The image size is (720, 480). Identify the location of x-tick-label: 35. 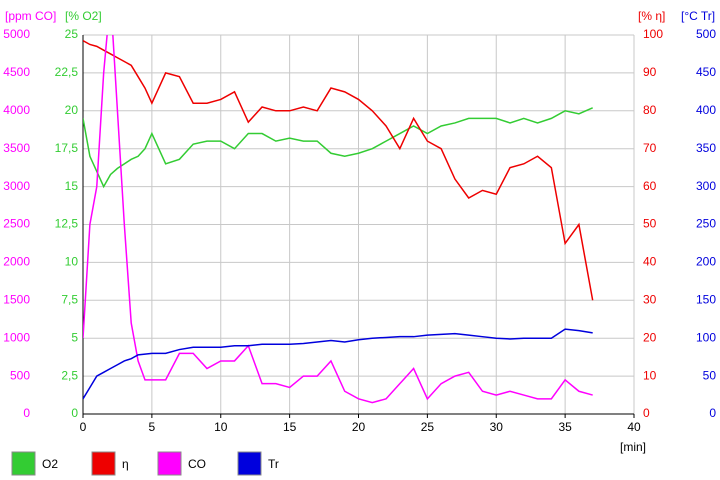
(565, 427).